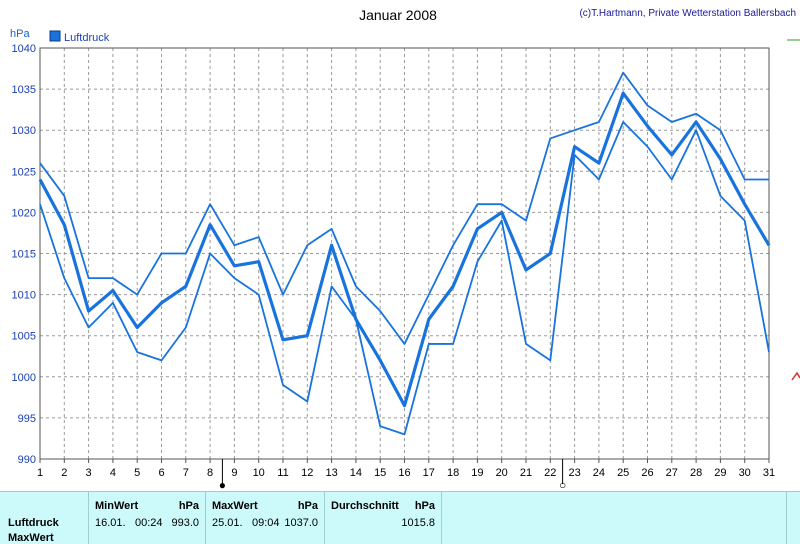 The width and height of the screenshot is (800, 544). I want to click on row-label-maxwert: MaxWert, so click(31, 538).